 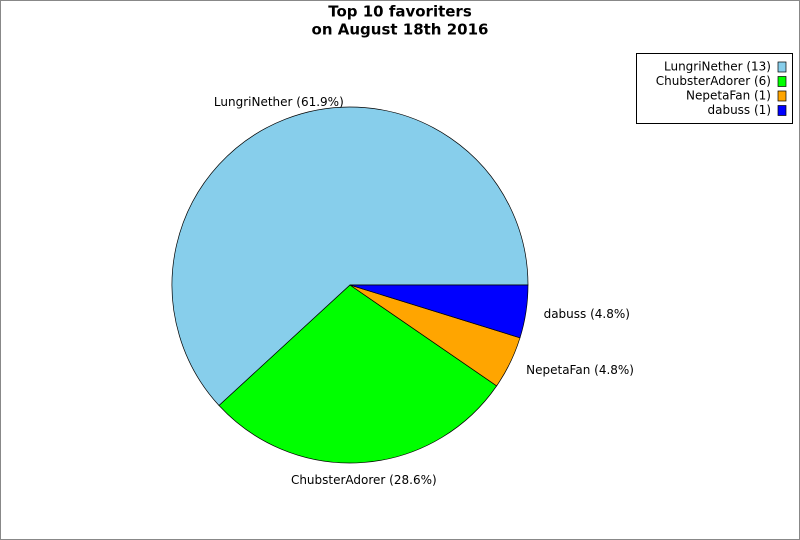 I want to click on chart-title: Top 10 favoriters, so click(x=400, y=12).